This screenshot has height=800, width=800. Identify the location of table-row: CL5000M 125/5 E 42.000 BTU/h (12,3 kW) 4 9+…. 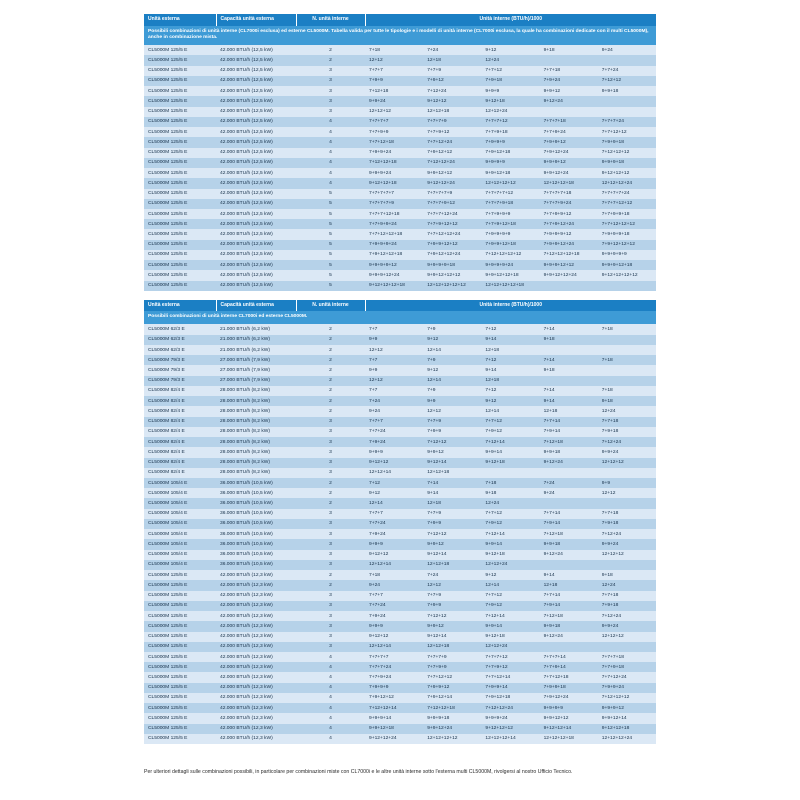
(400, 739).